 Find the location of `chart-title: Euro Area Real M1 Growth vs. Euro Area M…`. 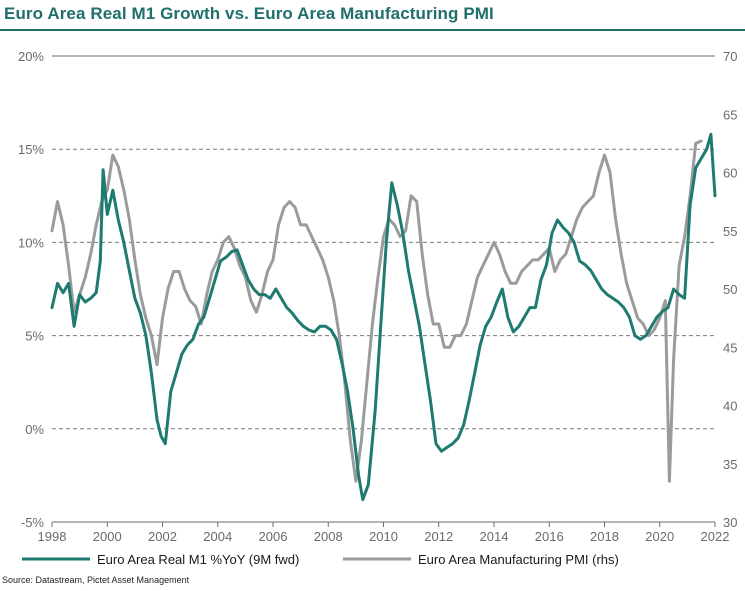

chart-title: Euro Area Real M1 Growth vs. Euro Area M… is located at coordinates (249, 13).